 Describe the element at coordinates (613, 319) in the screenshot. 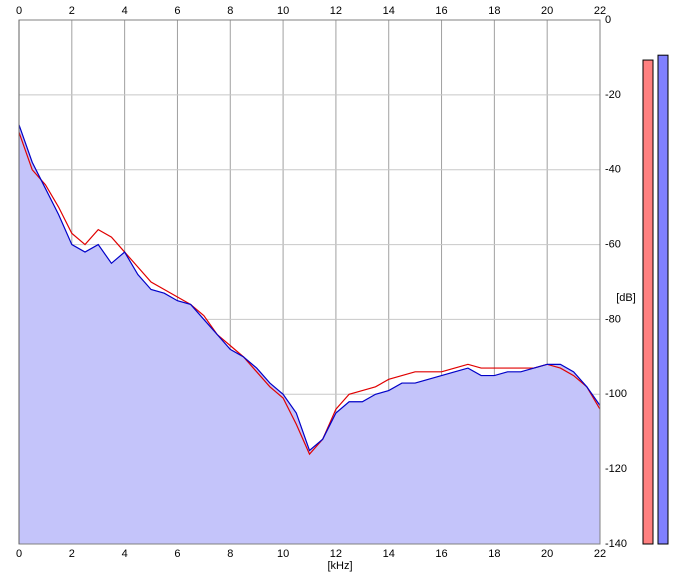

I see `y-tick-label: -80` at that location.